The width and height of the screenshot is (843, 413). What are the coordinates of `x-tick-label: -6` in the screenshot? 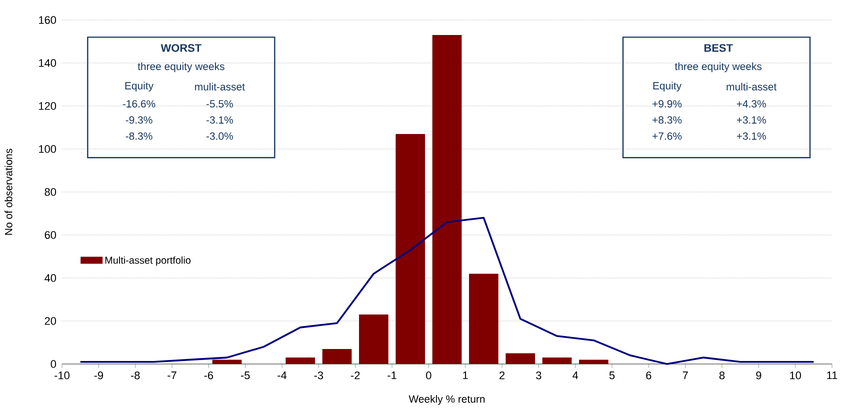 It's located at (209, 376).